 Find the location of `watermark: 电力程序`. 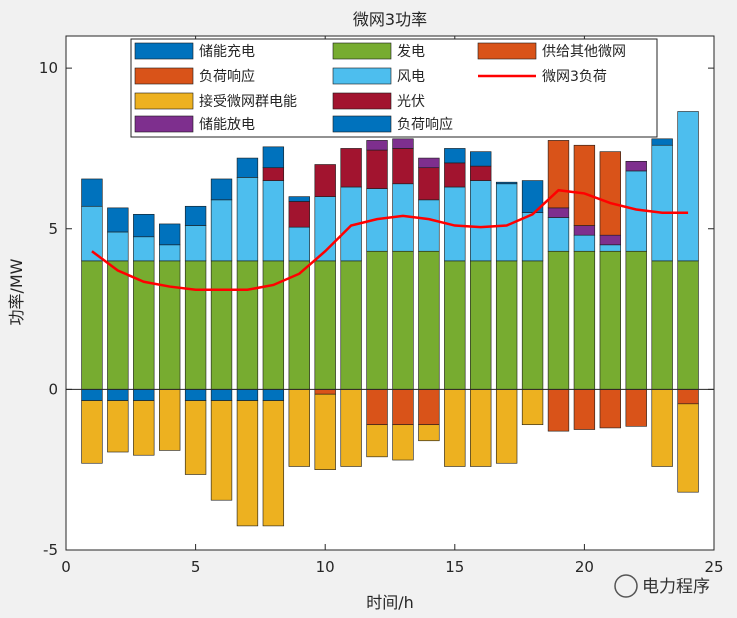

watermark: 电力程序 is located at coordinates (662, 586).